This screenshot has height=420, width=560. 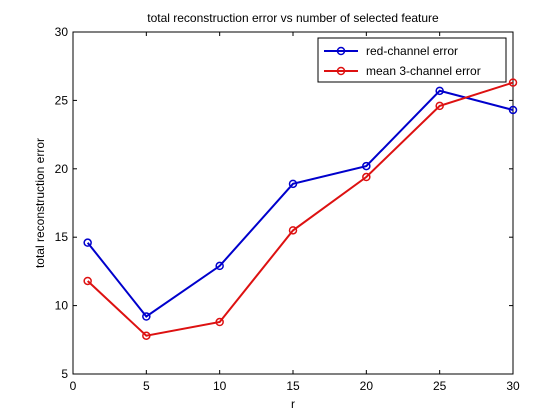 What do you see at coordinates (440, 386) in the screenshot?
I see `x-tick-label: 25` at bounding box center [440, 386].